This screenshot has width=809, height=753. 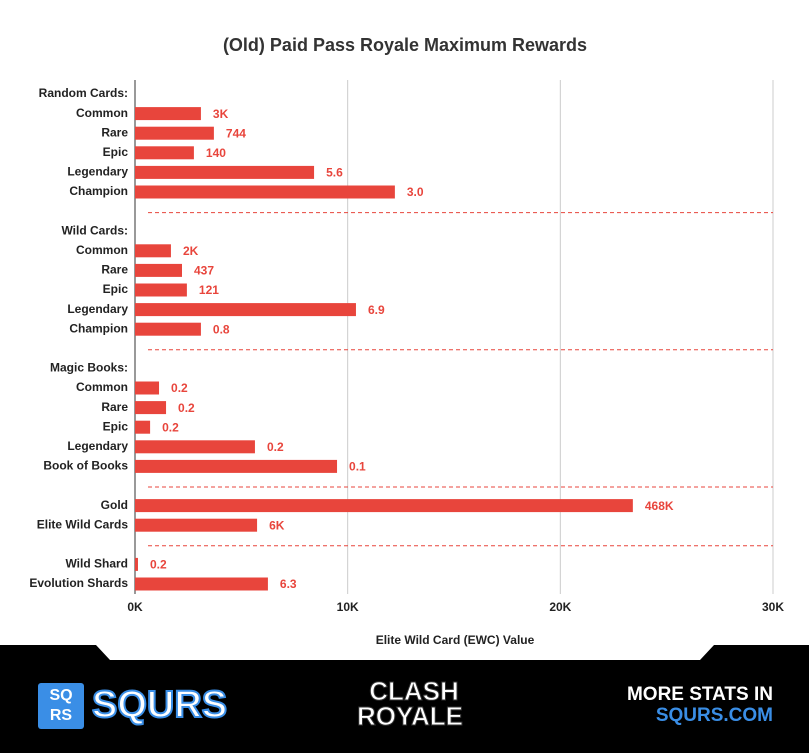 What do you see at coordinates (700, 694) in the screenshot?
I see `promo: MORE STATS IN` at bounding box center [700, 694].